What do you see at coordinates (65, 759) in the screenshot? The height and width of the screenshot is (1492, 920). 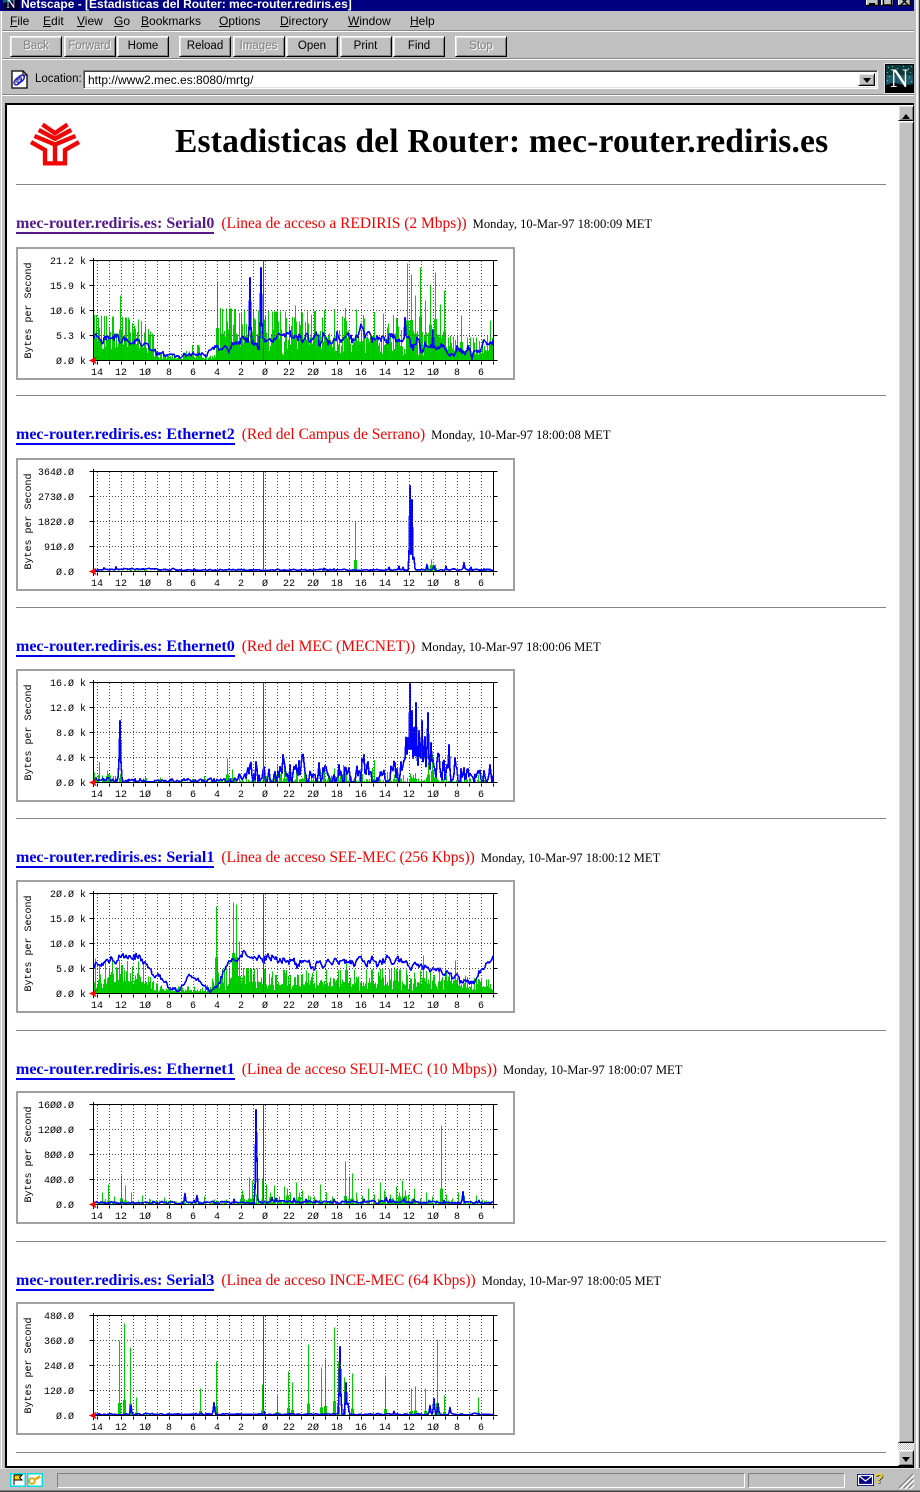 I see `svg-text: 4.Ø` at bounding box center [65, 759].